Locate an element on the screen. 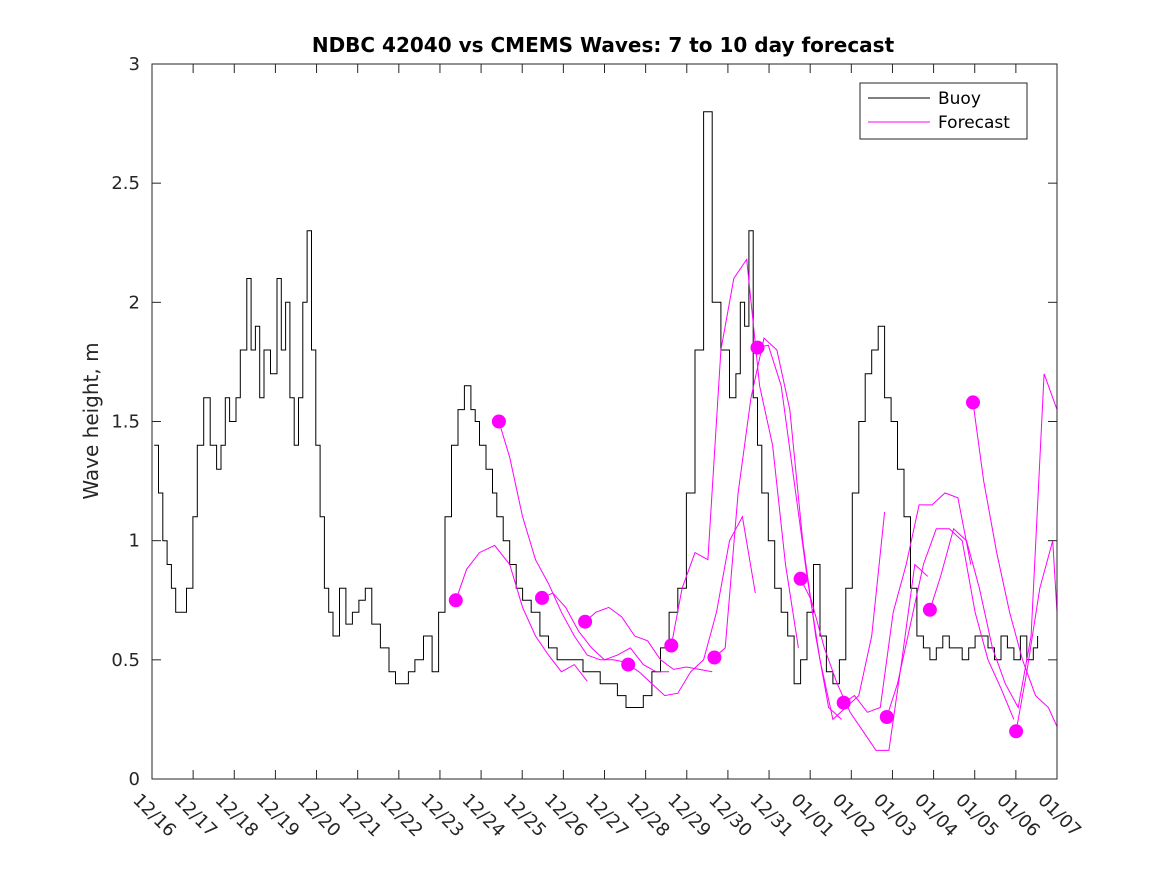  legend-box is located at coordinates (943, 111).